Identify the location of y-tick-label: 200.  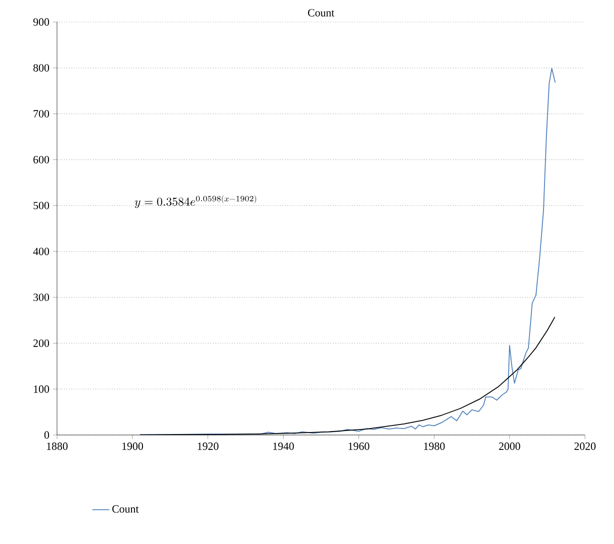
(41, 343).